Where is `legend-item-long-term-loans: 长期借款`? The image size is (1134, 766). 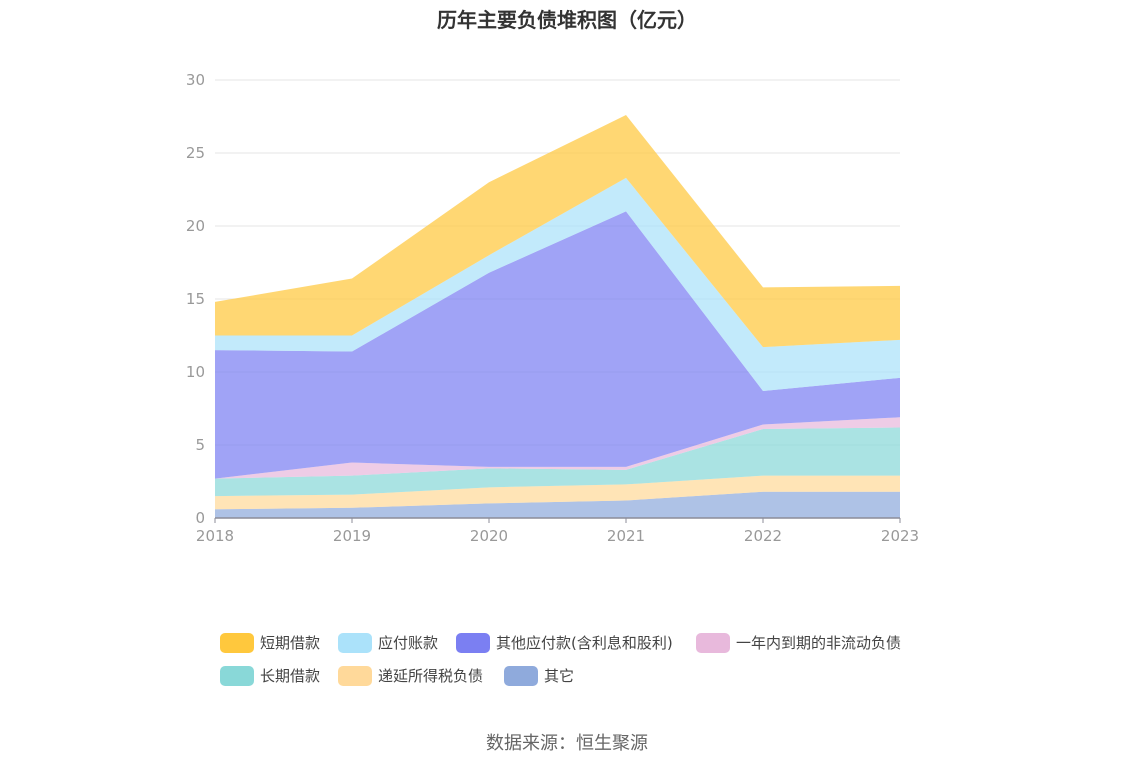 legend-item-long-term-loans: 长期借款 is located at coordinates (270, 675).